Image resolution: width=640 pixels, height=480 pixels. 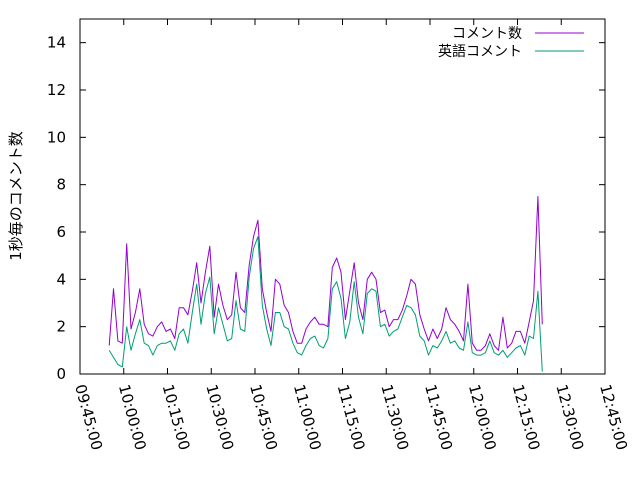 I want to click on y-tick-label: 12, so click(x=56, y=90).